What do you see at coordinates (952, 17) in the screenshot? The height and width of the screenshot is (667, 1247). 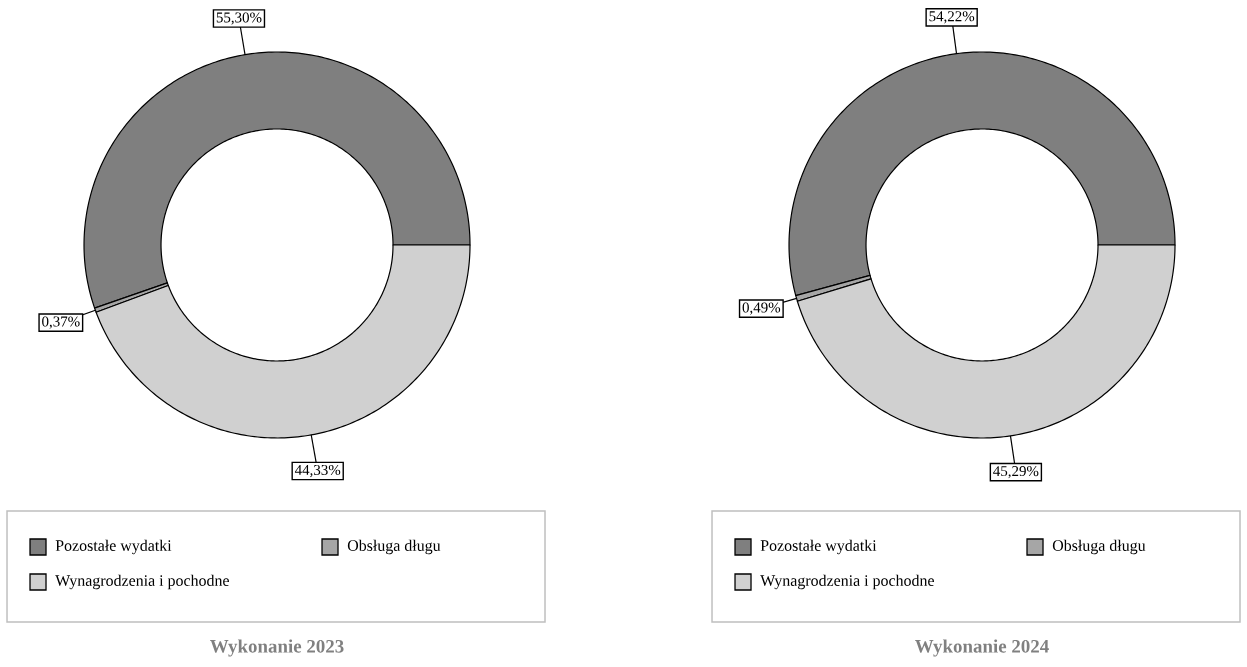 I see `data-label: 54,22%` at bounding box center [952, 17].